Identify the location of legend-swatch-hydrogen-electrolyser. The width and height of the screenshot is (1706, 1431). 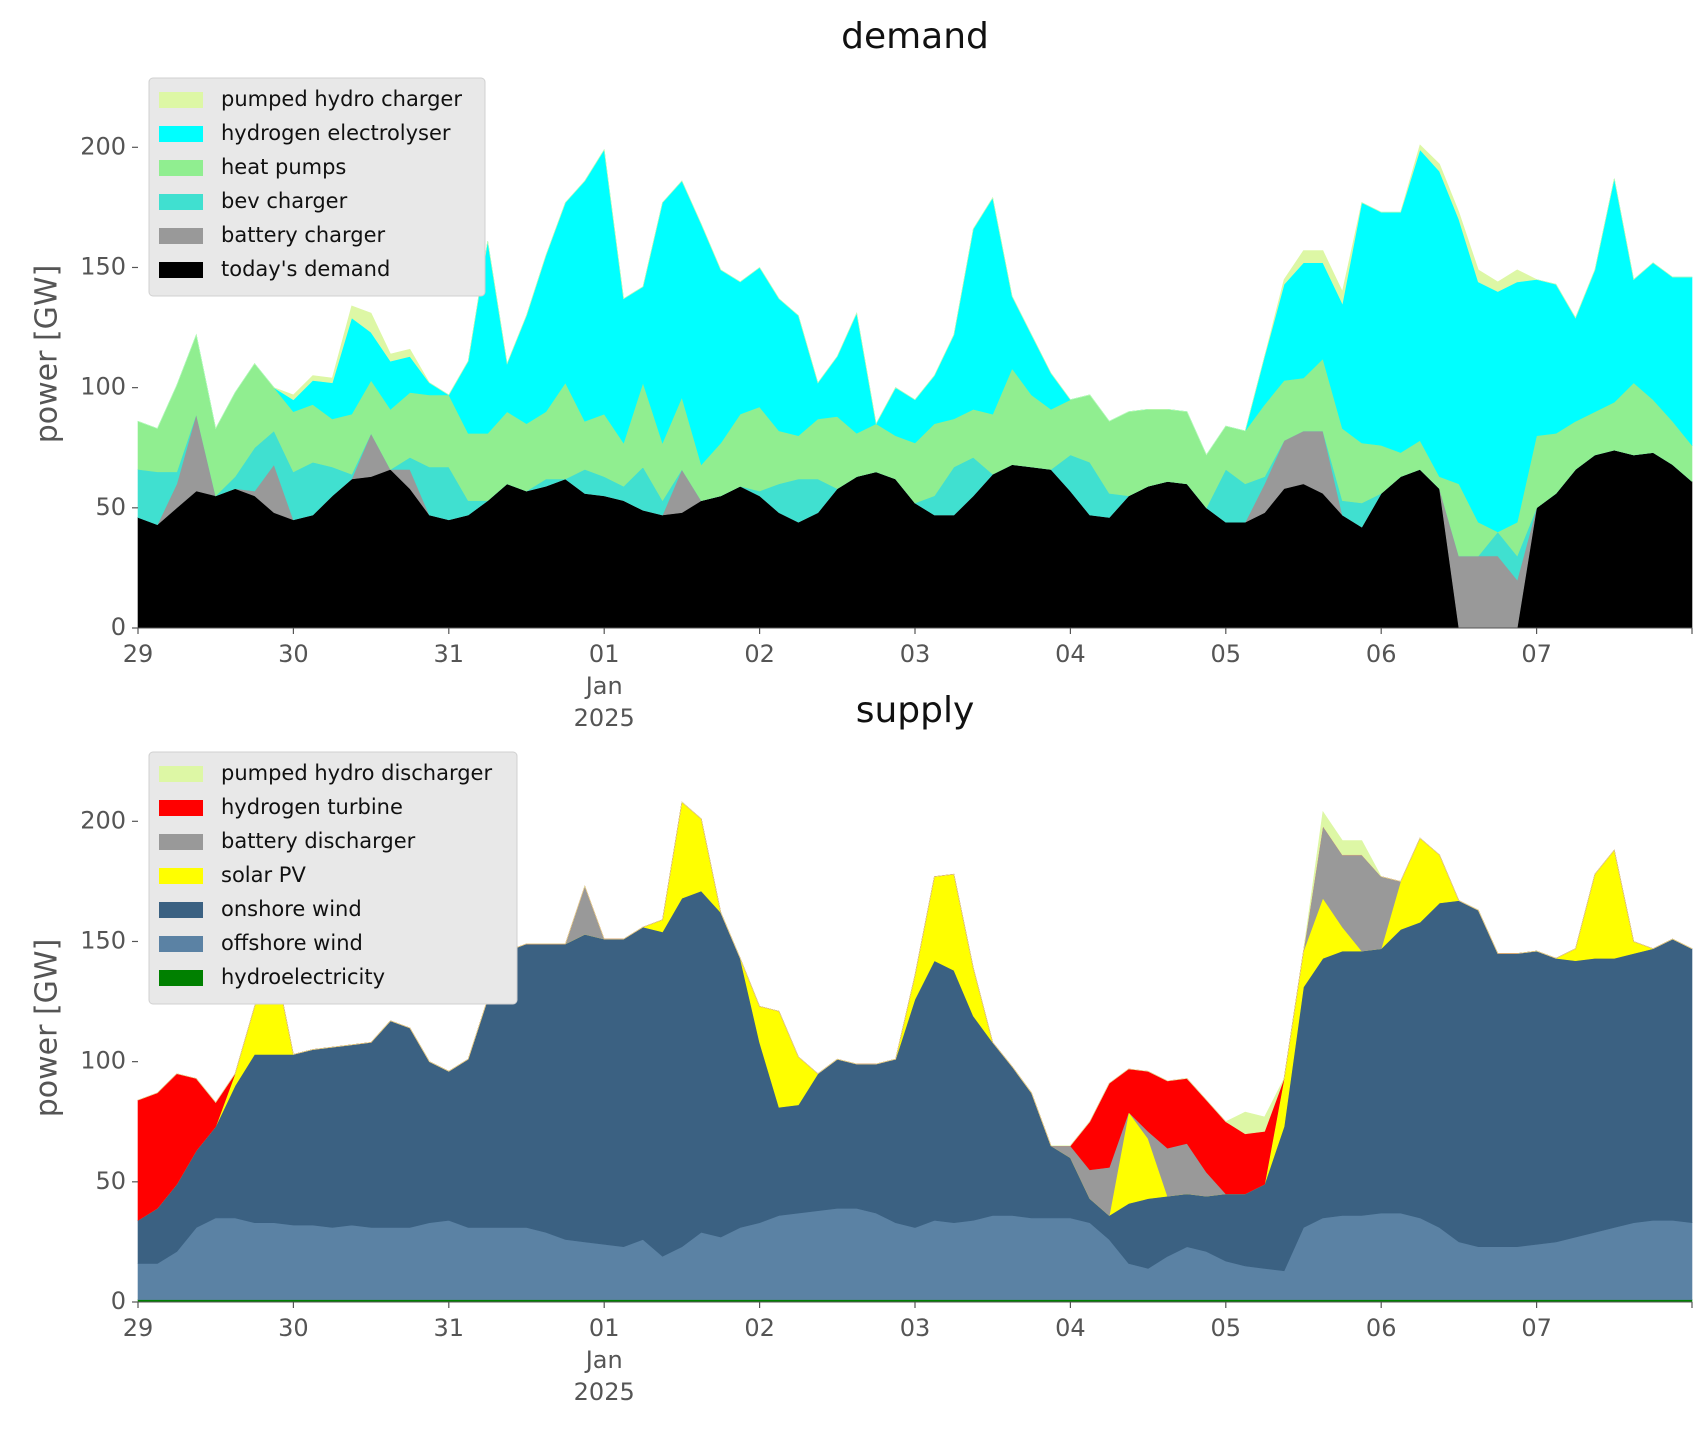
(181, 134).